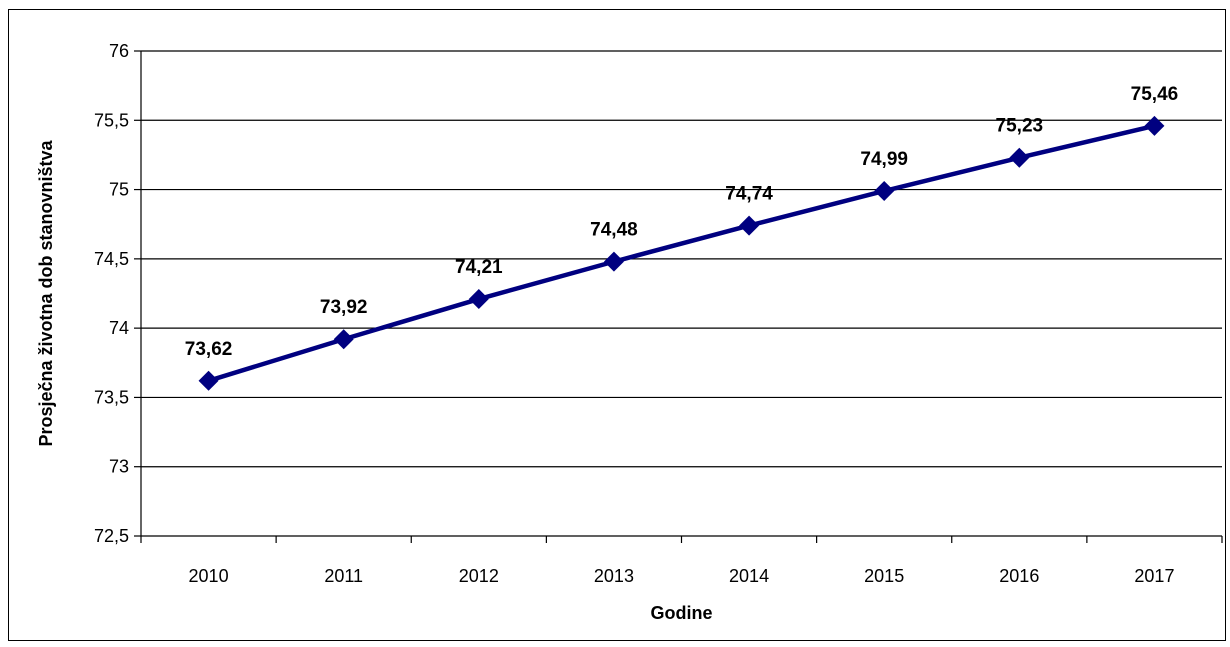 The image size is (1230, 647). I want to click on data-label: 73,62, so click(209, 349).